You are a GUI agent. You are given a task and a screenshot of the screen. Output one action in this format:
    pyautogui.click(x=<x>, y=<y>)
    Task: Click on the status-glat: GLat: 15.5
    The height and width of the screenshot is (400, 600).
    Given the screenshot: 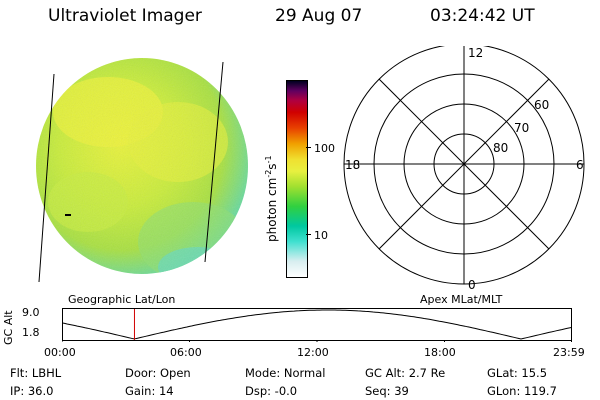 What is the action you would take?
    pyautogui.click(x=517, y=373)
    